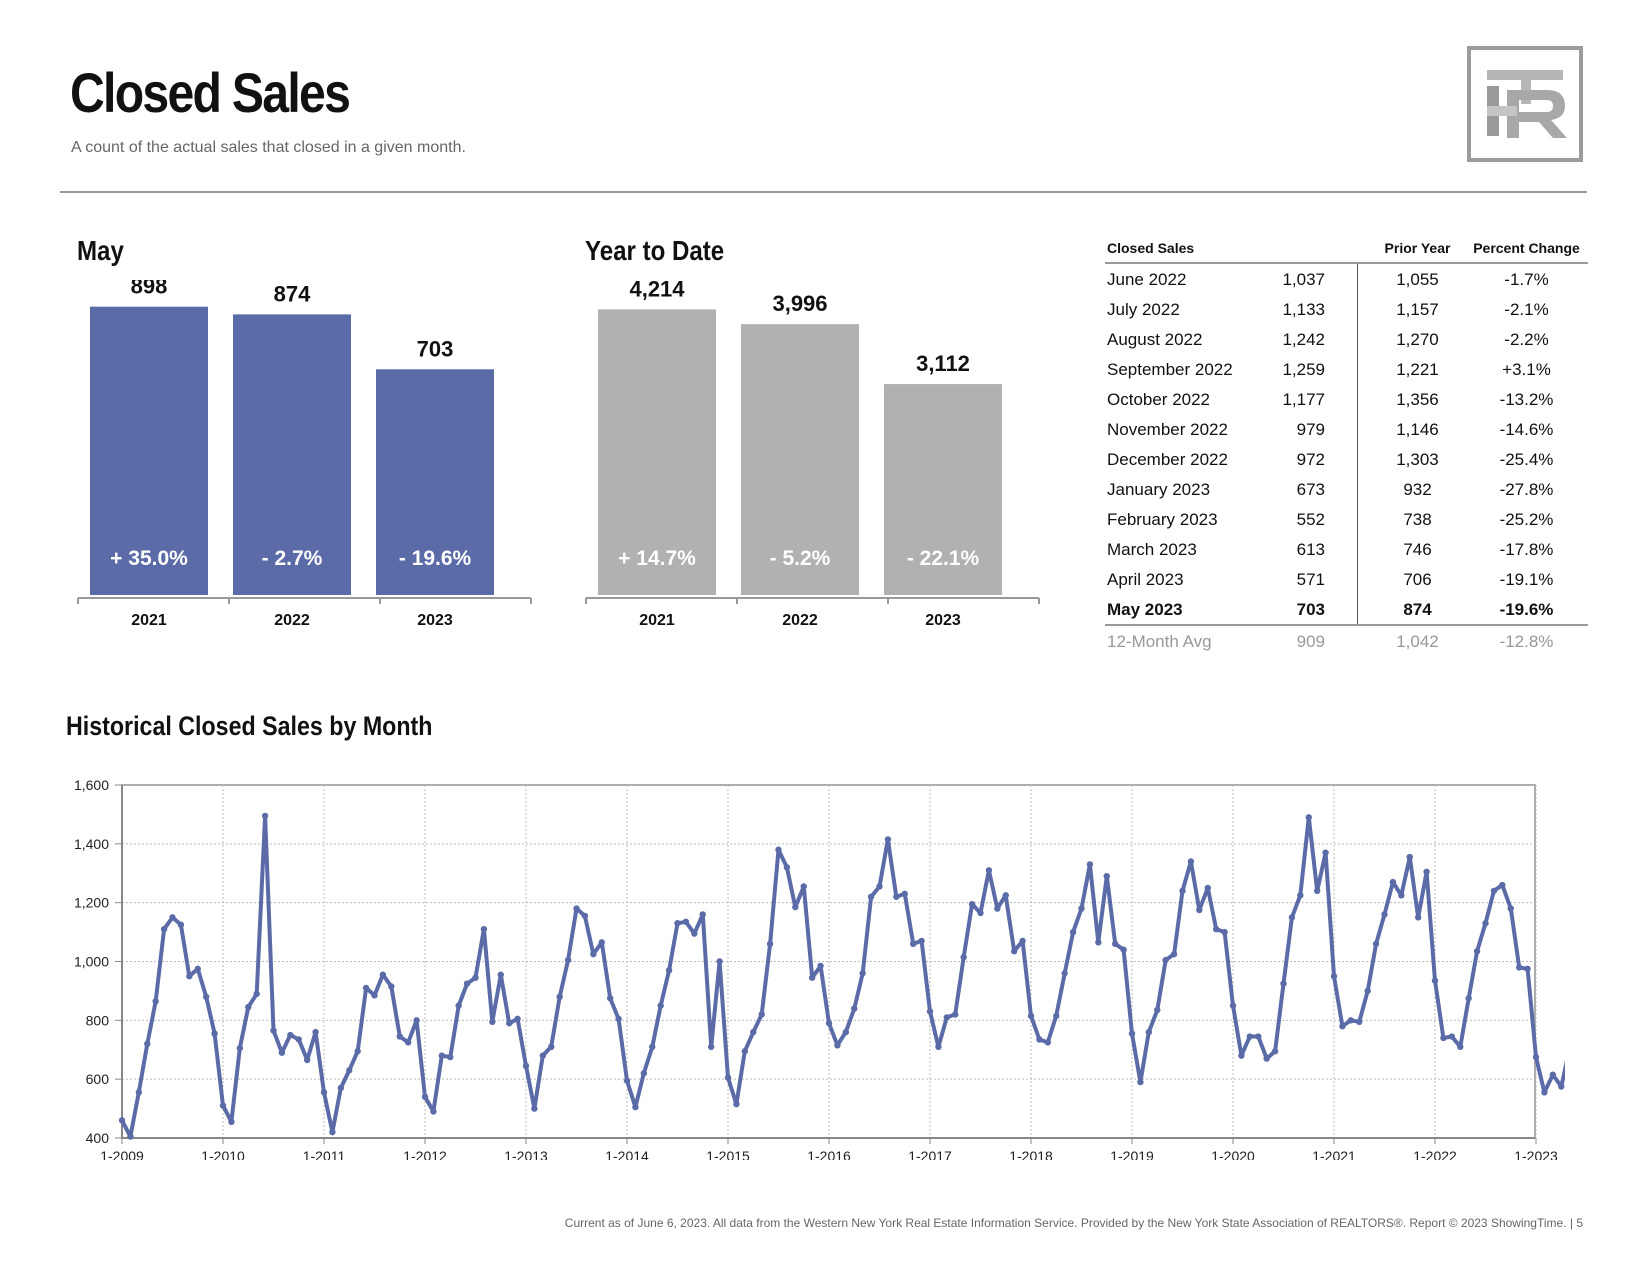 The image size is (1650, 1275). Describe the element at coordinates (657, 558) in the screenshot. I see `bar-change-label: + 14.7%` at that location.